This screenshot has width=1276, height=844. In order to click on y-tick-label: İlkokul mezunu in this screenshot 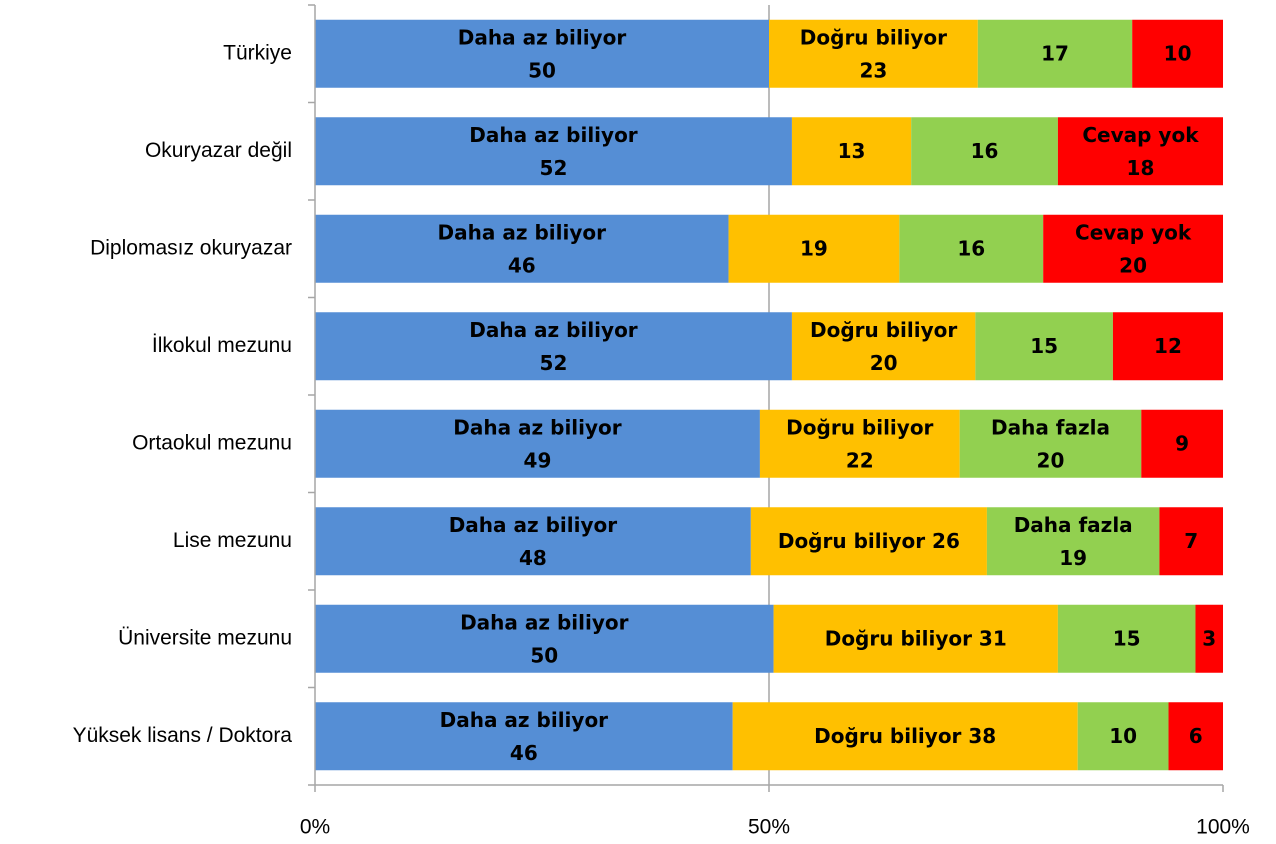, I will do `click(222, 345)`.